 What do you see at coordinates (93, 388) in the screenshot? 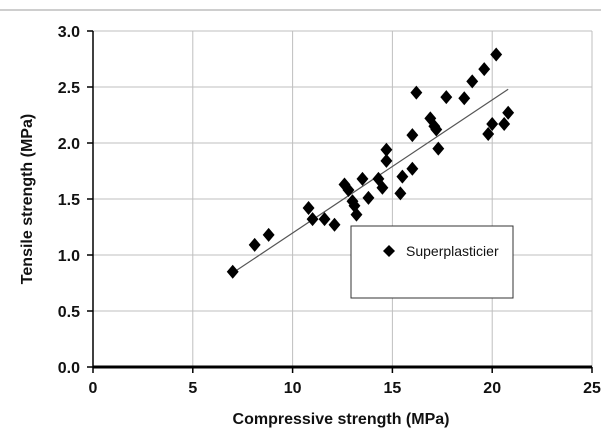
I see `x-tick-label: 0` at bounding box center [93, 388].